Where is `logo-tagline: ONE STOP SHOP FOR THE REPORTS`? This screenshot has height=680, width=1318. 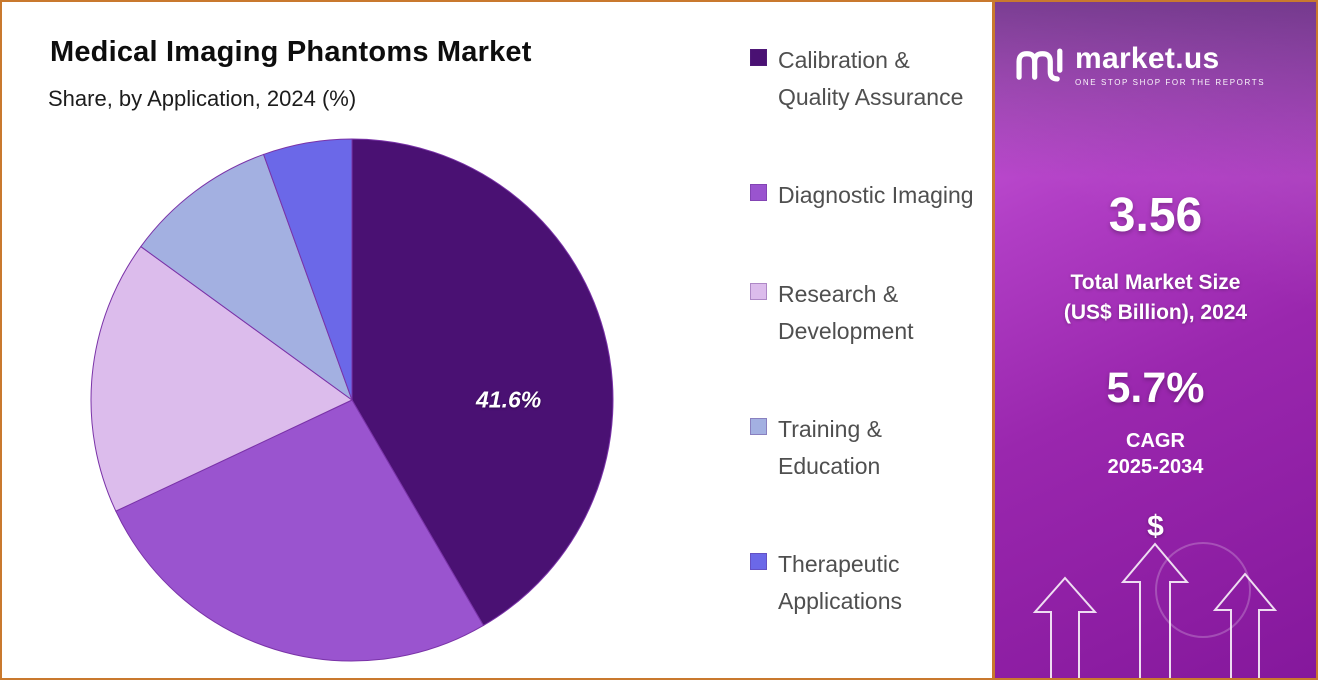 logo-tagline: ONE STOP SHOP FOR THE REPORTS is located at coordinates (1170, 82).